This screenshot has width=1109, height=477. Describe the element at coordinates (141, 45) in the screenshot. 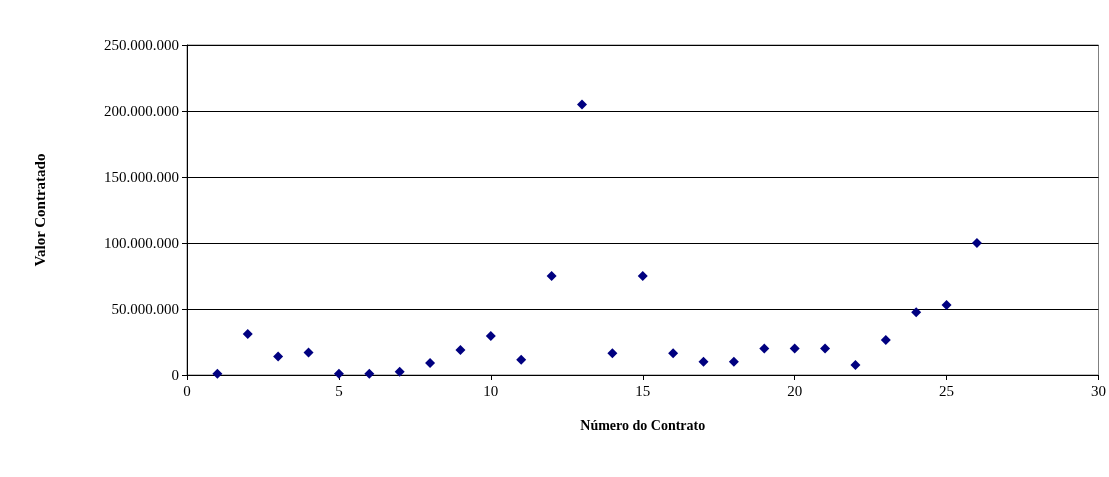

I see `y-tick-label: 250.000.000` at that location.